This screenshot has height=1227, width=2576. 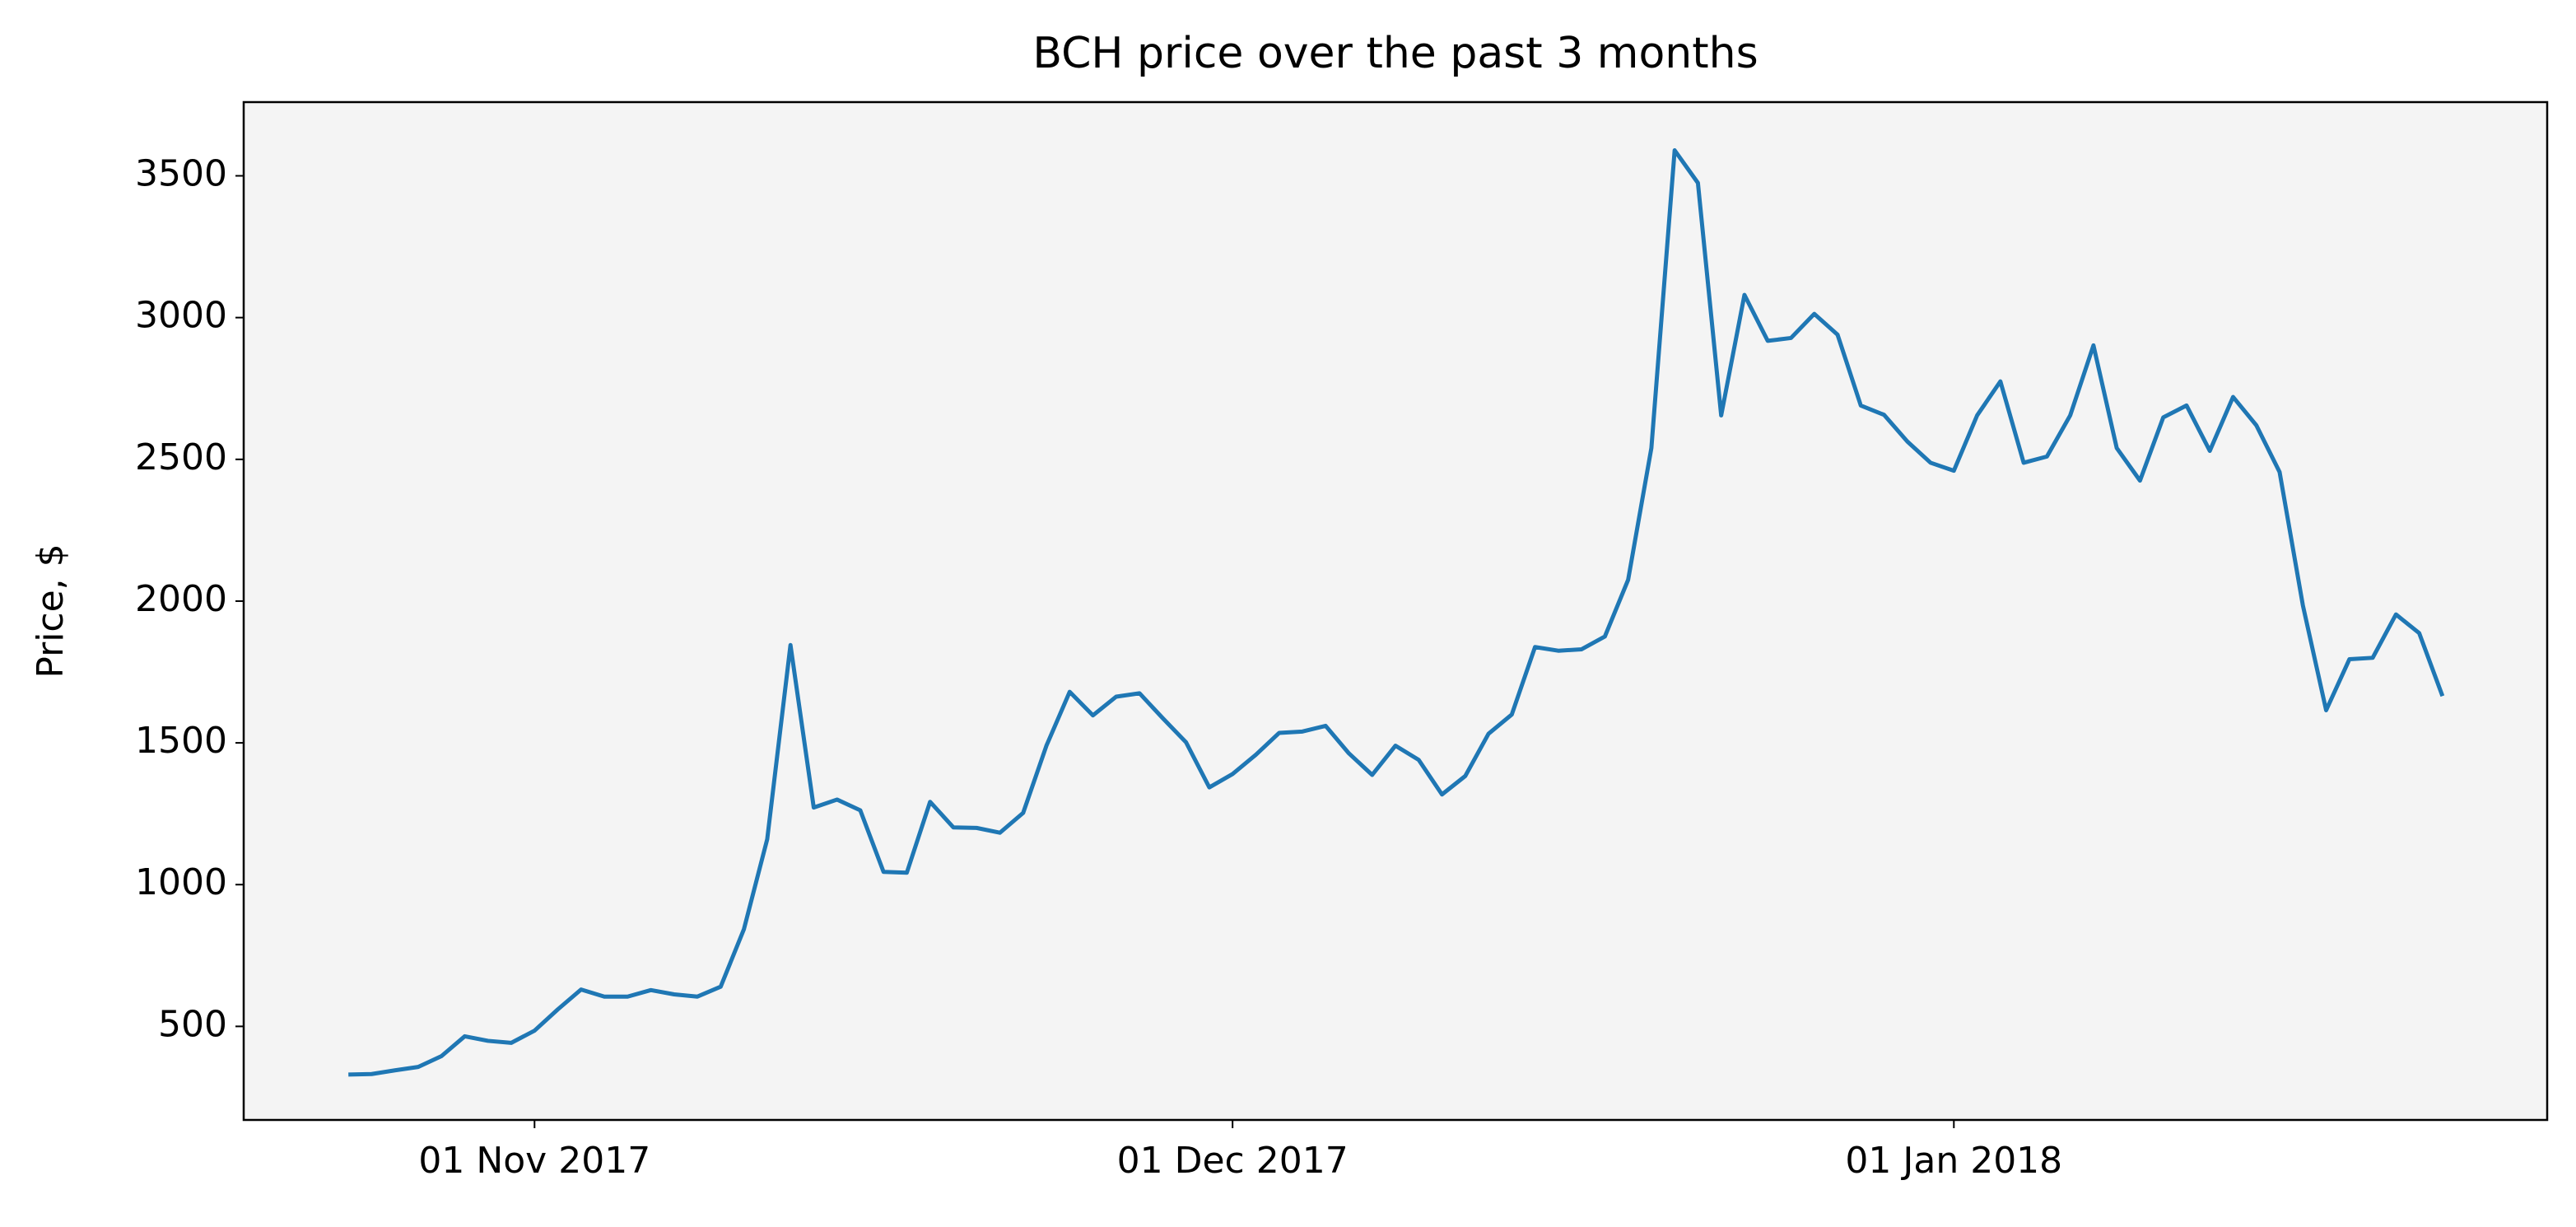 What do you see at coordinates (1233, 1161) in the screenshot?
I see `x-tick-label: 01 Dec 2017` at bounding box center [1233, 1161].